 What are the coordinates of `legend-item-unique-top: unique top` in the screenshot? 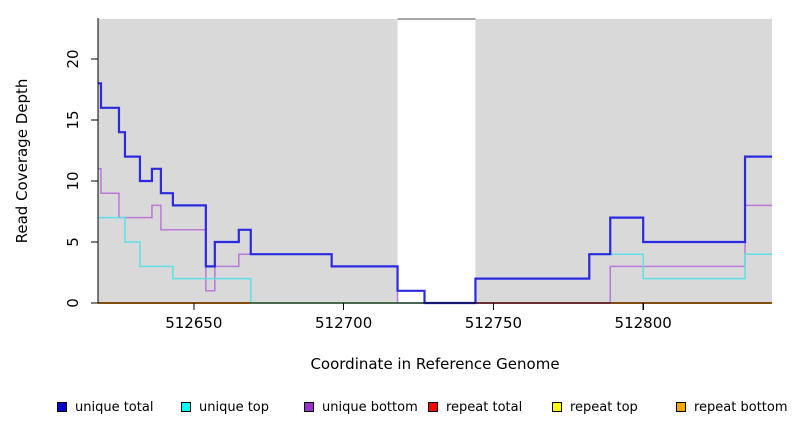 It's located at (225, 407).